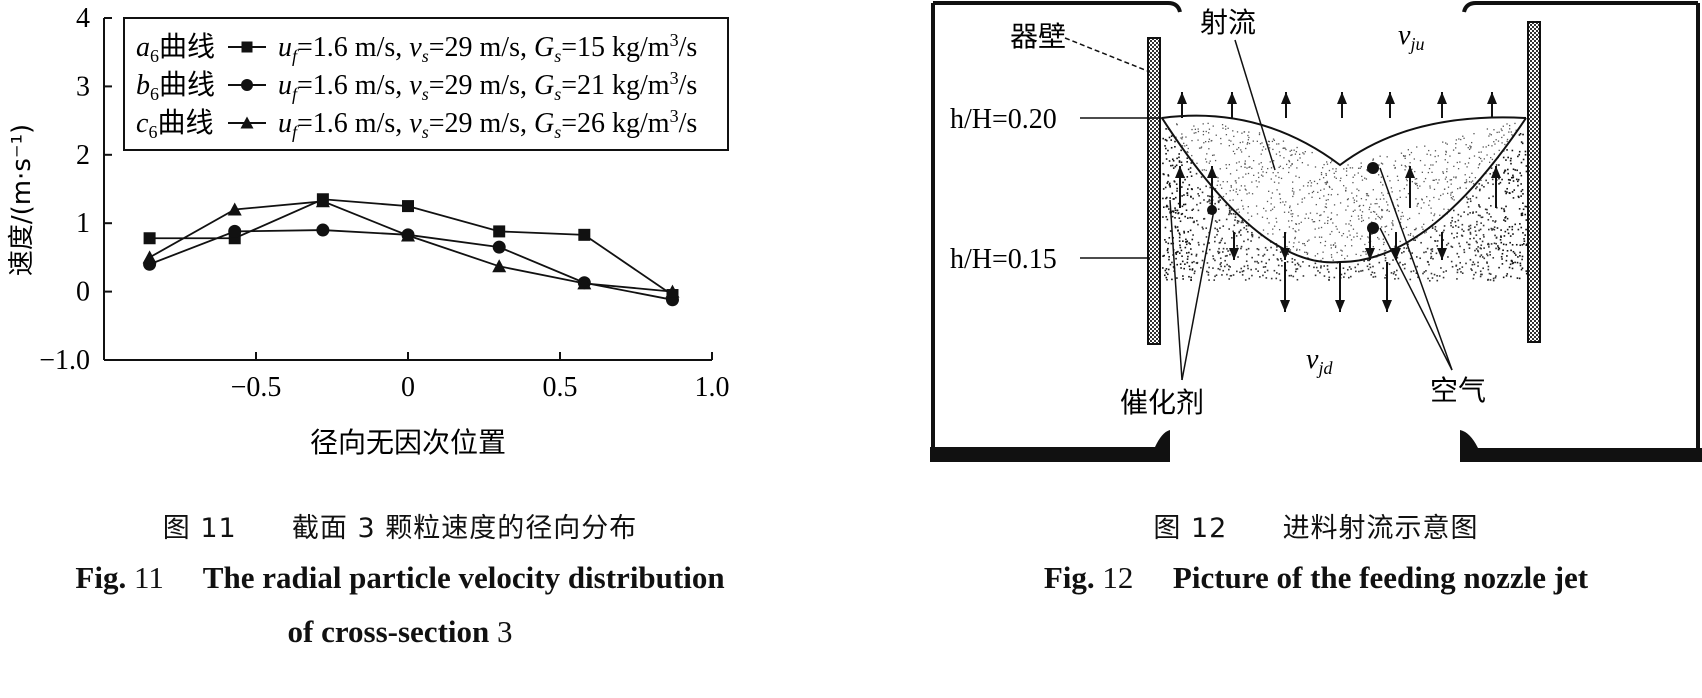 The width and height of the screenshot is (1702, 698). I want to click on y-tick-label: −1.0, so click(64, 360).